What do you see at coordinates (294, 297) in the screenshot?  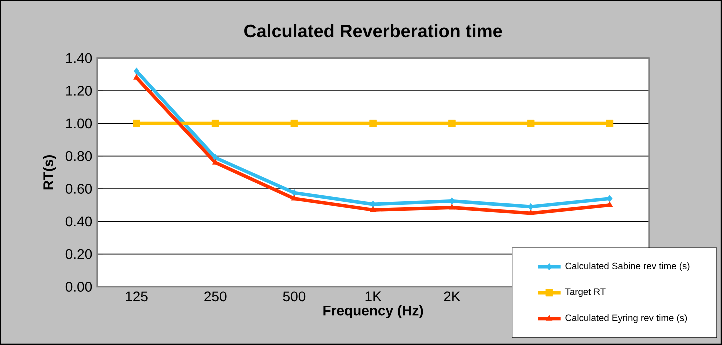 I see `x-tick-label: 500` at bounding box center [294, 297].